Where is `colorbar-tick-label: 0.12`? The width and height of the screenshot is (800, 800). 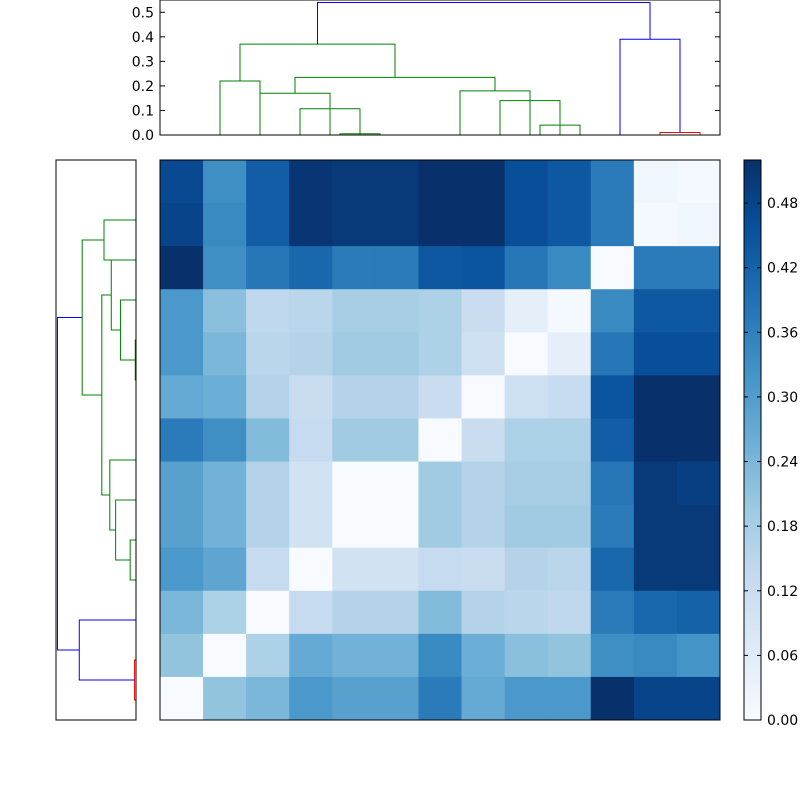
colorbar-tick-label: 0.12 is located at coordinates (782, 592).